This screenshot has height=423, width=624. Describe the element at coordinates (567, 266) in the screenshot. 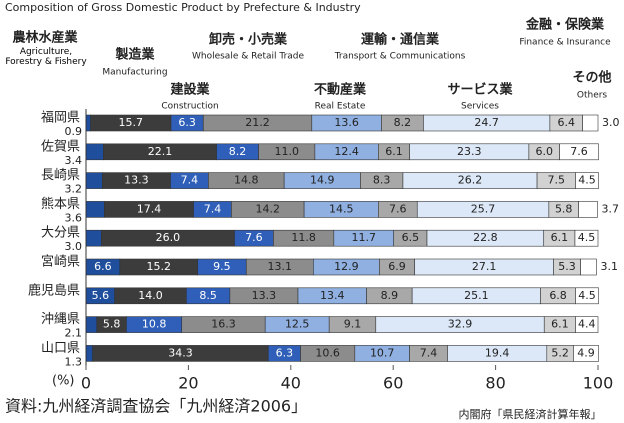

I see `value-label: 5.3` at that location.